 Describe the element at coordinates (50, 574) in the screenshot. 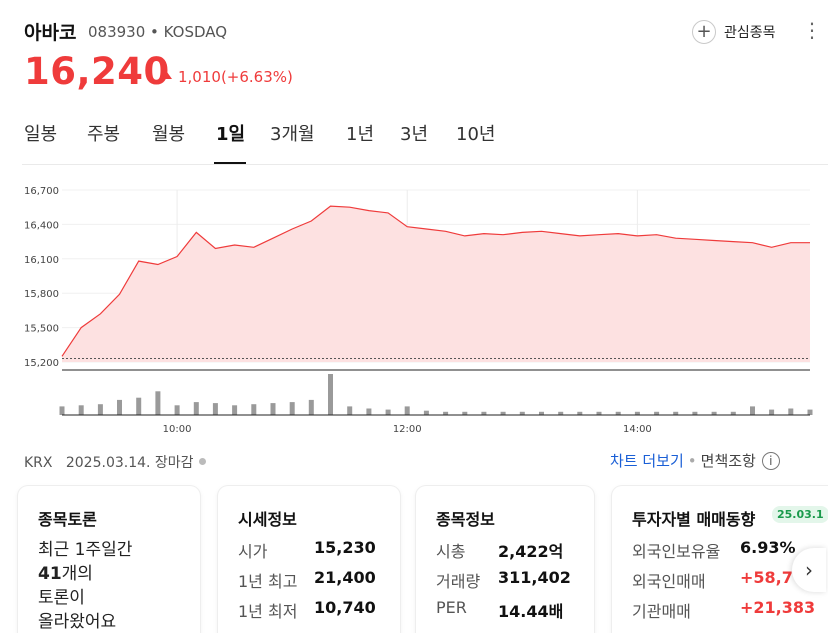

I see `discussion-count: 41` at that location.